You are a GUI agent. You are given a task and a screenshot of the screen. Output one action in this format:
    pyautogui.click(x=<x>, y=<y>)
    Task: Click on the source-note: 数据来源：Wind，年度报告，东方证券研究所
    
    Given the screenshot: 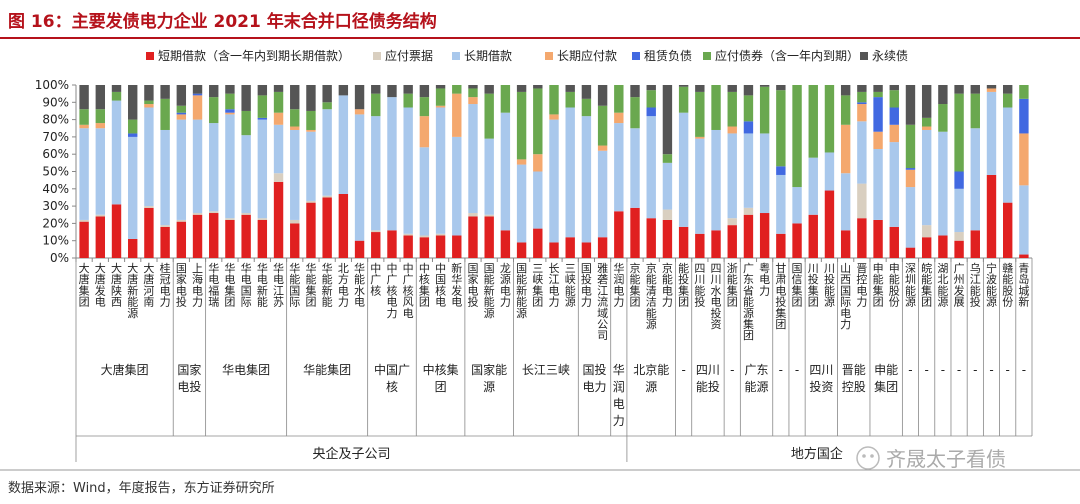 What is the action you would take?
    pyautogui.click(x=141, y=488)
    